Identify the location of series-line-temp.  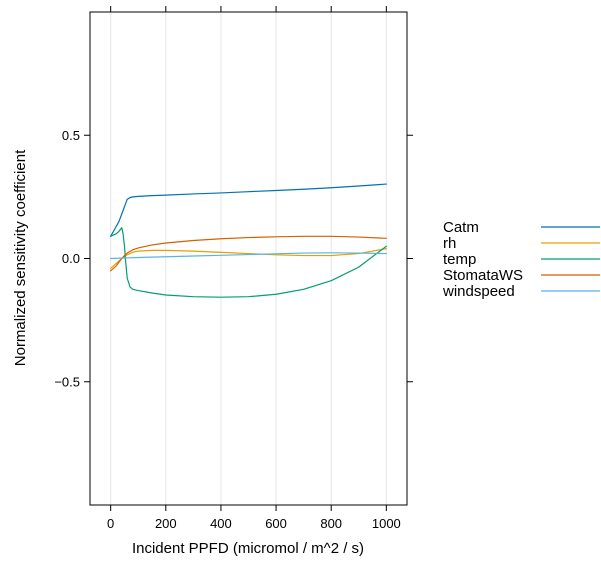
(248, 262).